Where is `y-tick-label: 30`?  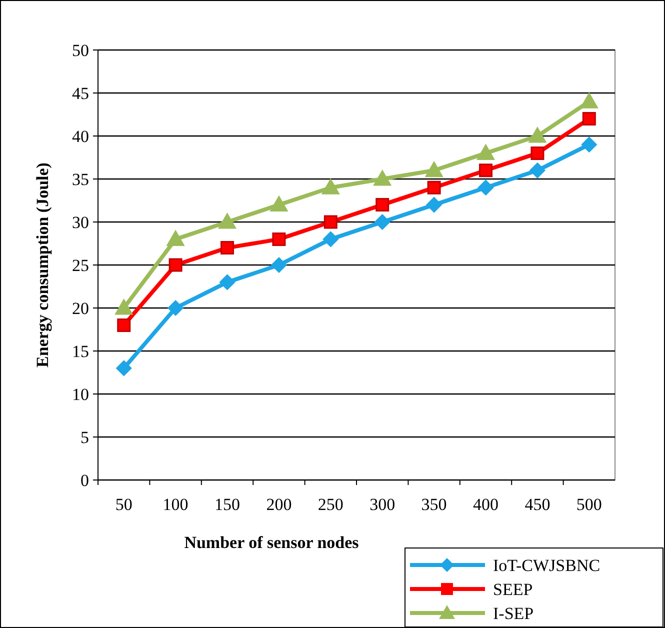
y-tick-label: 30 is located at coordinates (80, 222).